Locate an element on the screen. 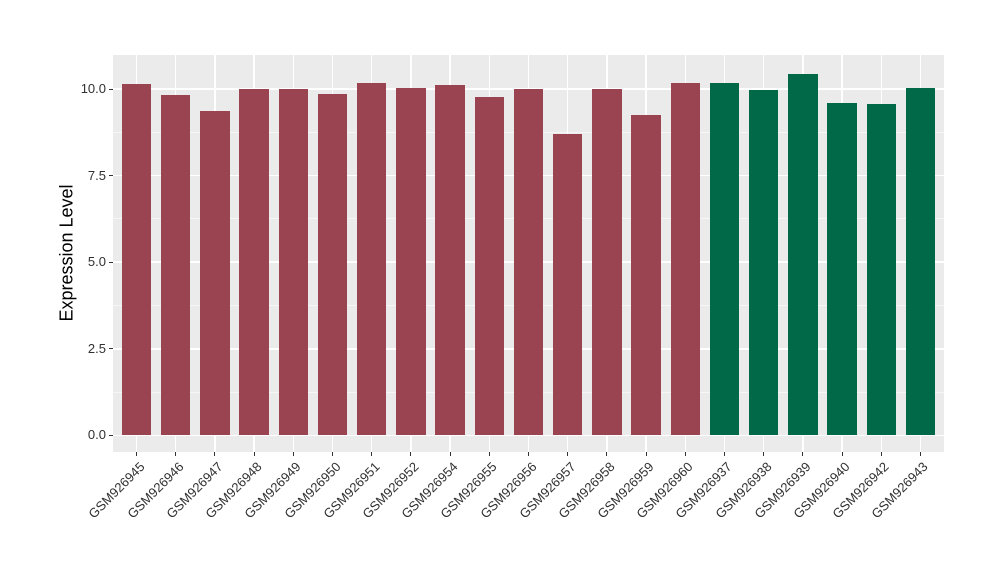  bar-GSM926947 is located at coordinates (215, 273).